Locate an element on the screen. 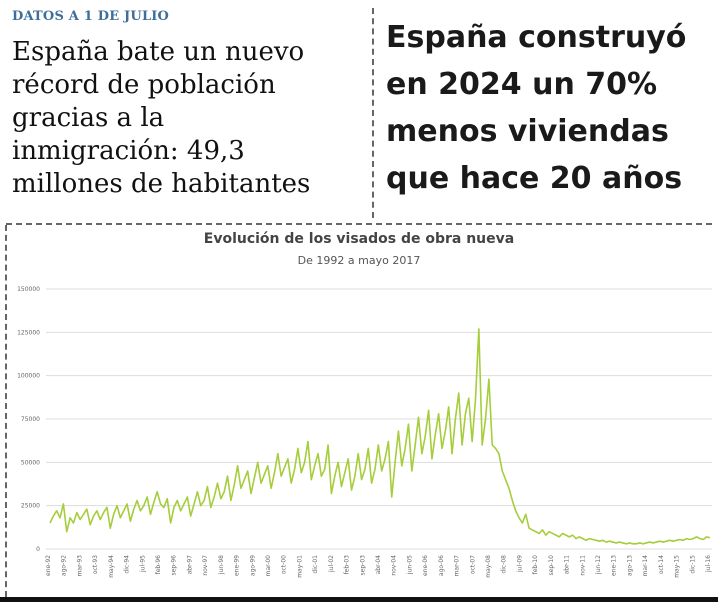 The width and height of the screenshot is (718, 602). y-tick-label: 50000 is located at coordinates (30, 462).